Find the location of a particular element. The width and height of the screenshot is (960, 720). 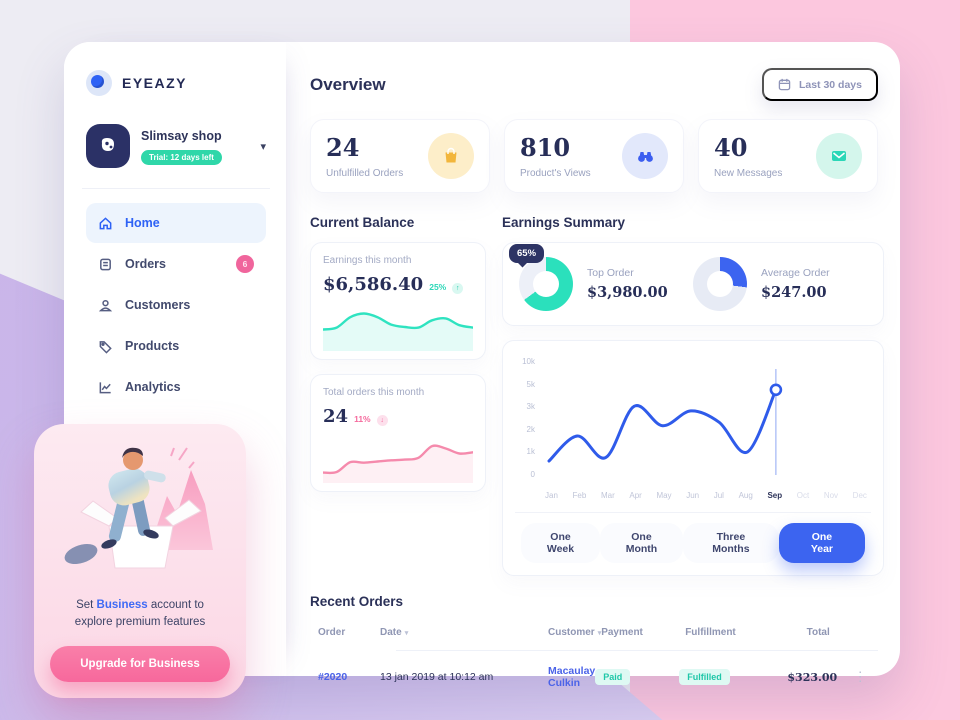

earnings-summary-title: Earnings Summary is located at coordinates (564, 222).